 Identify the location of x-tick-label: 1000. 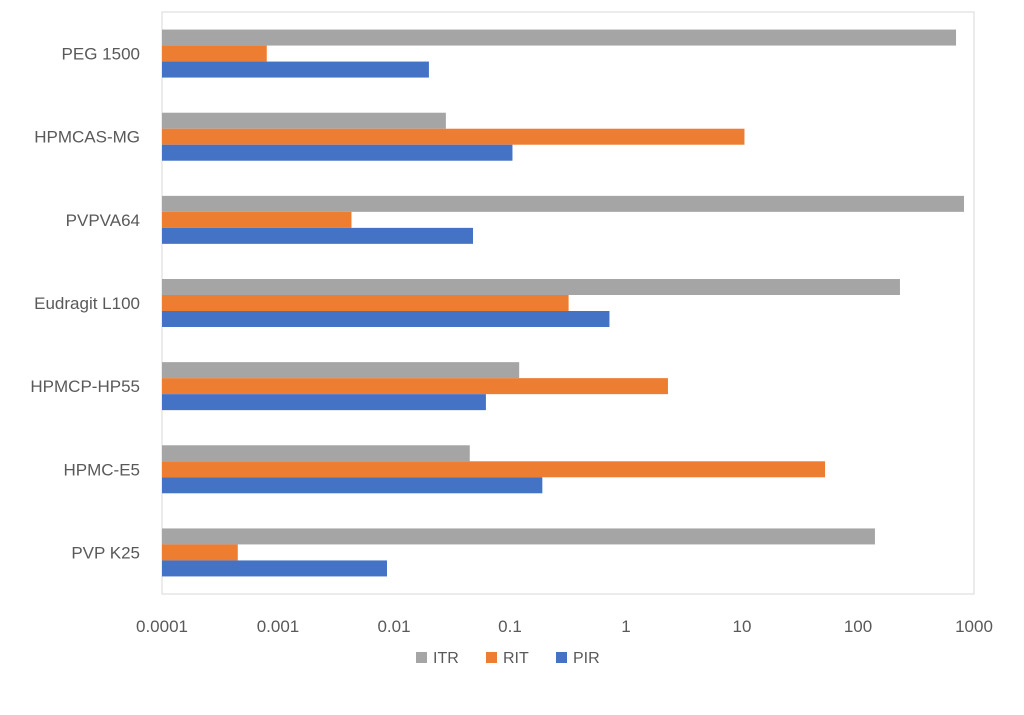
(974, 626).